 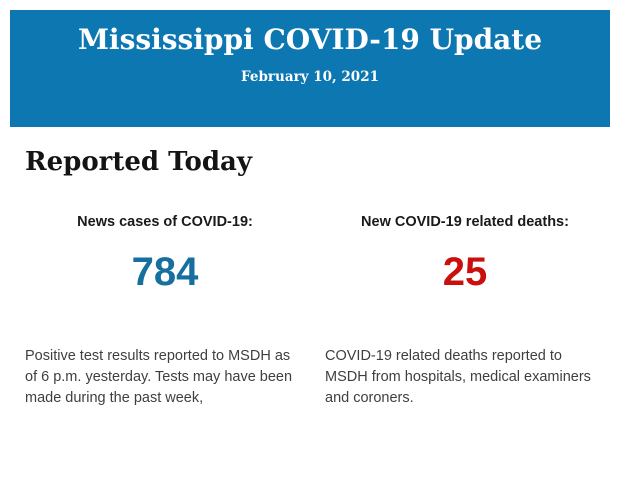 What do you see at coordinates (465, 222) in the screenshot?
I see `new-deaths-label: New COVID-19 related deaths:` at bounding box center [465, 222].